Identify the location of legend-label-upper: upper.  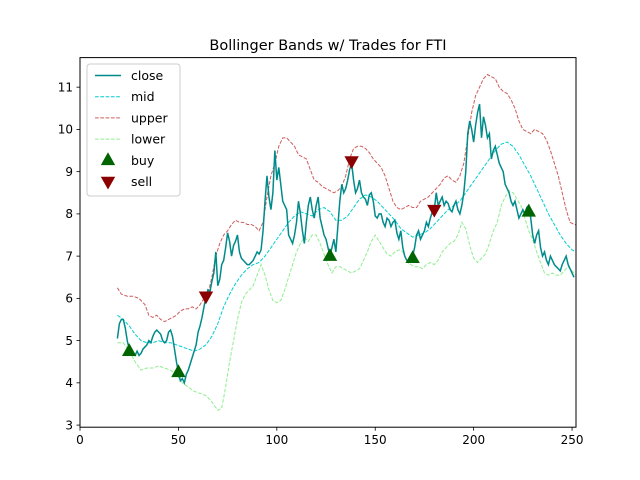
(149, 117).